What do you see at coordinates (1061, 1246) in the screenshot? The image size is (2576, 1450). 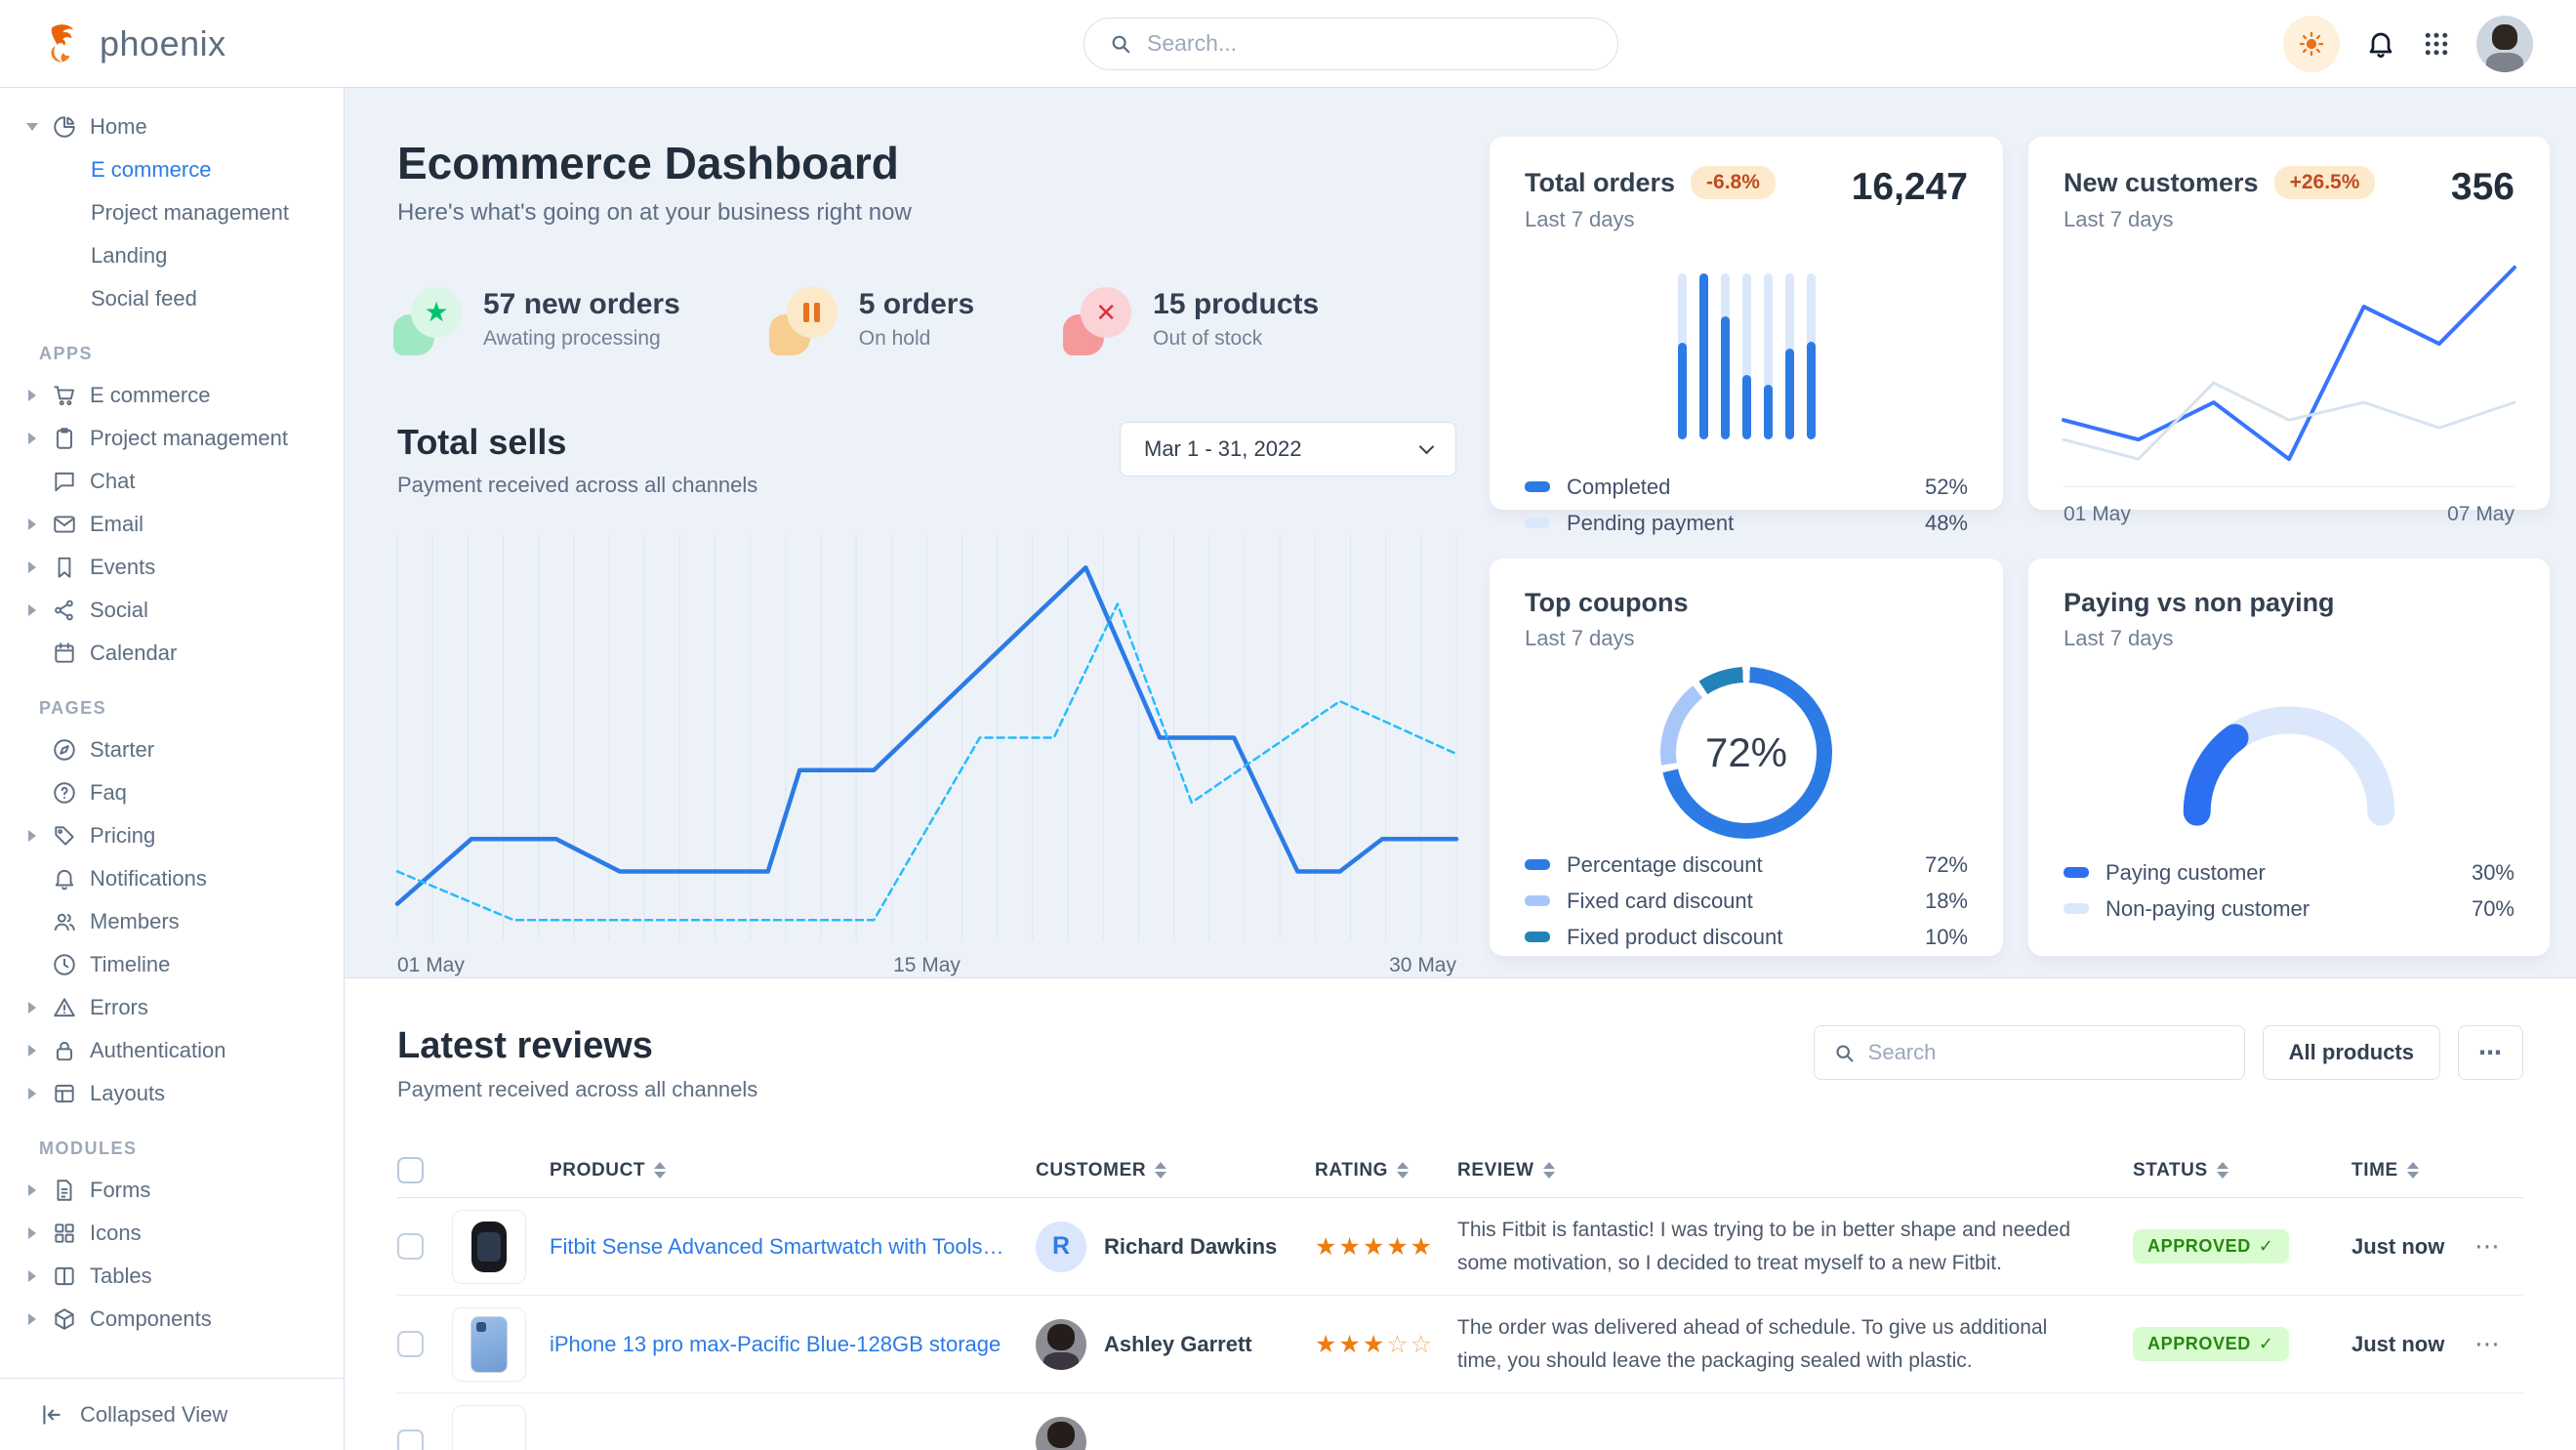 I see `avatar: R` at bounding box center [1061, 1246].